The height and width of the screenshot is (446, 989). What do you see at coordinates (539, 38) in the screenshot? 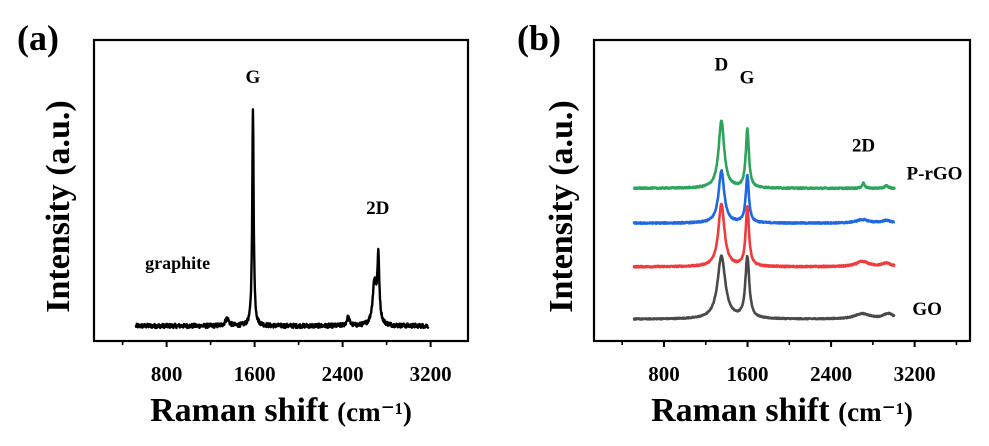
I see `panel-label: (b)` at bounding box center [539, 38].